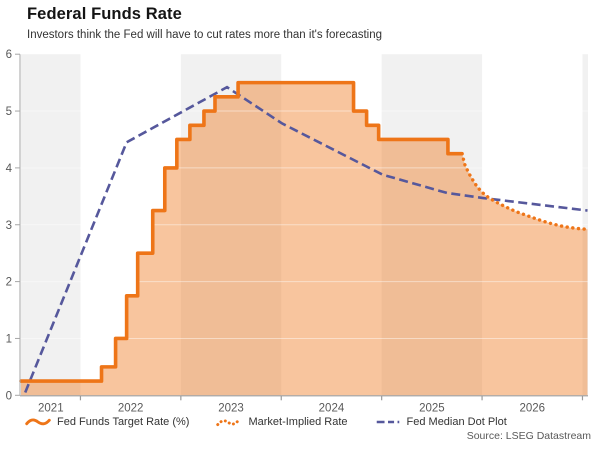 The height and width of the screenshot is (449, 600). Describe the element at coordinates (332, 408) in the screenshot. I see `svg-text: 2024` at that location.